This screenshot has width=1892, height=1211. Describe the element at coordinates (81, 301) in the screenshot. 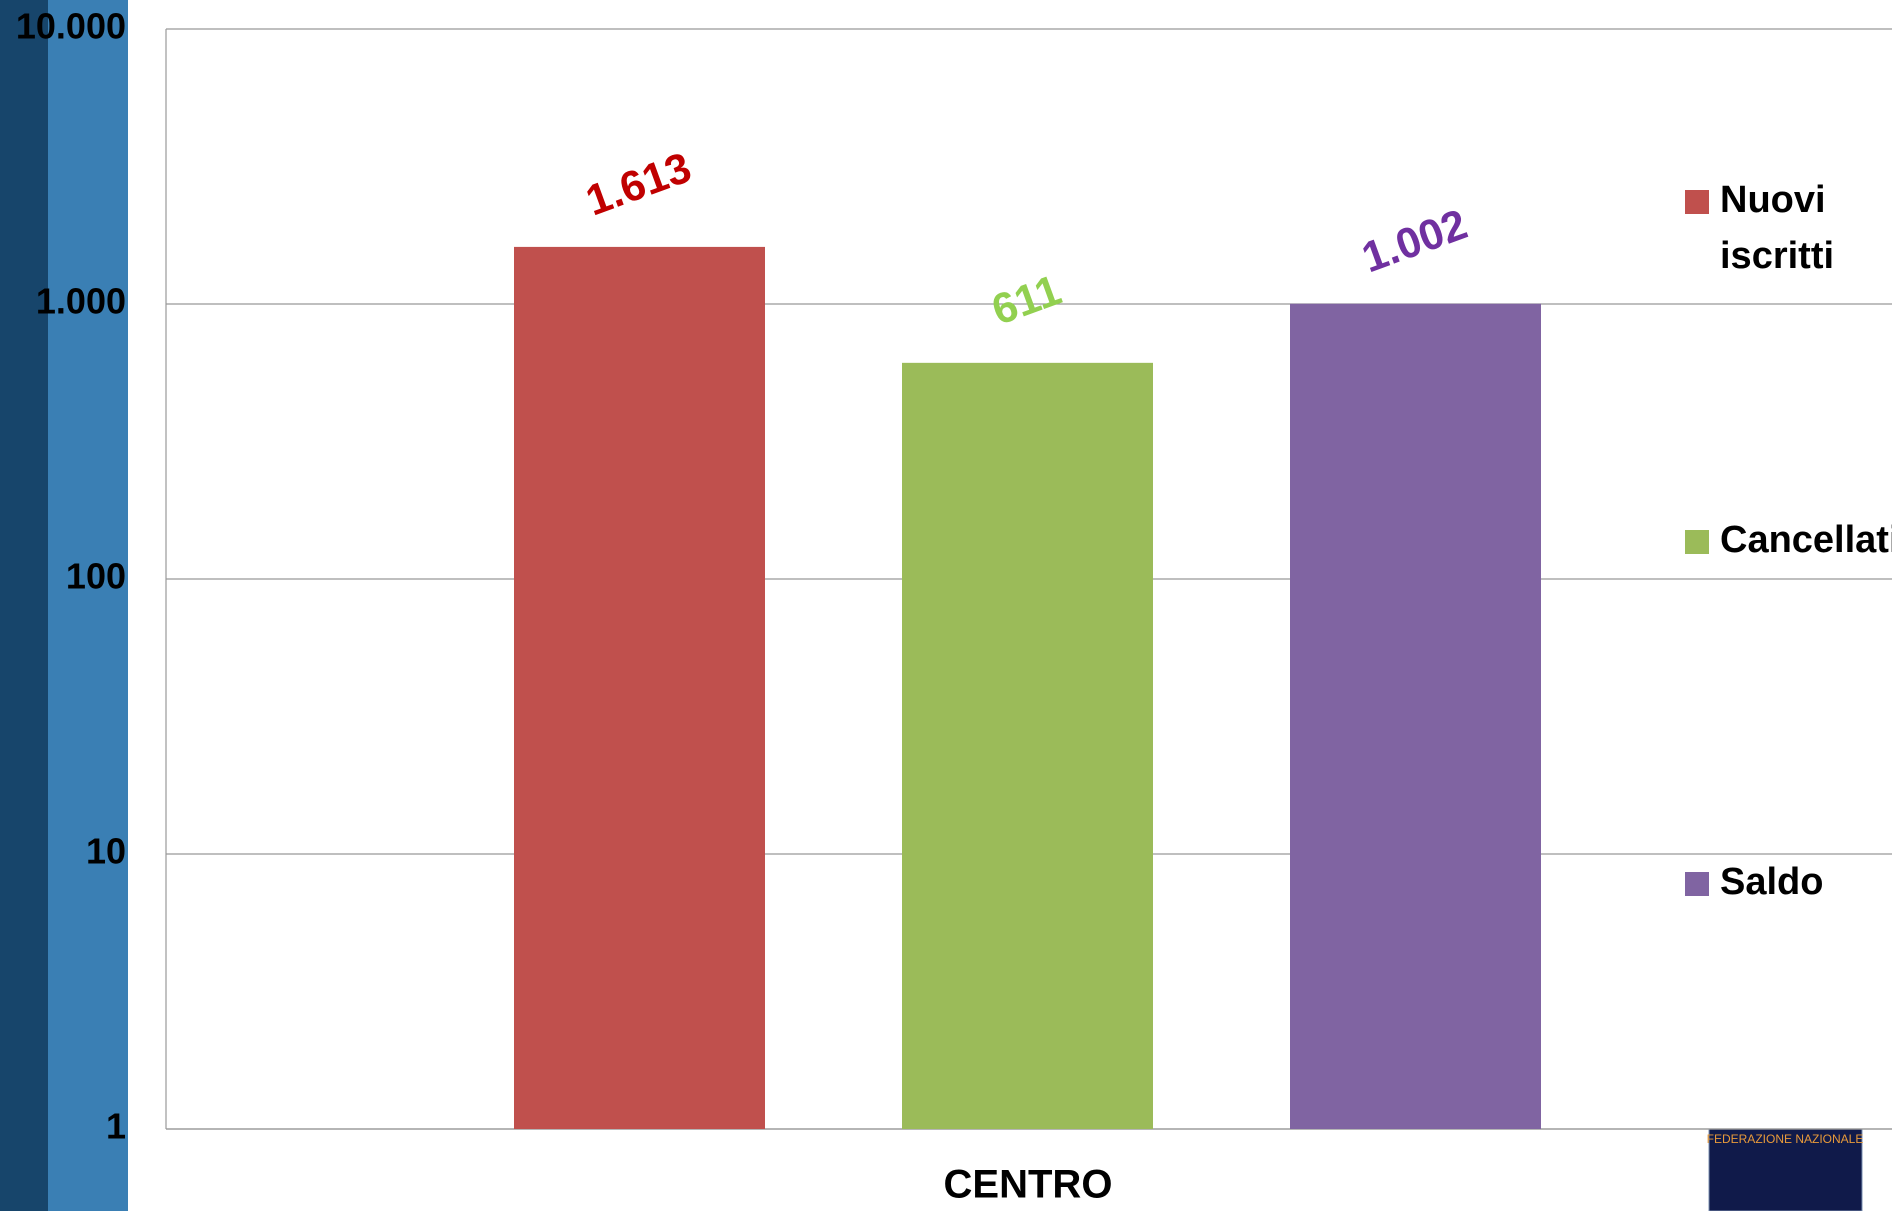

I see `y-tick-label: 1.000` at that location.